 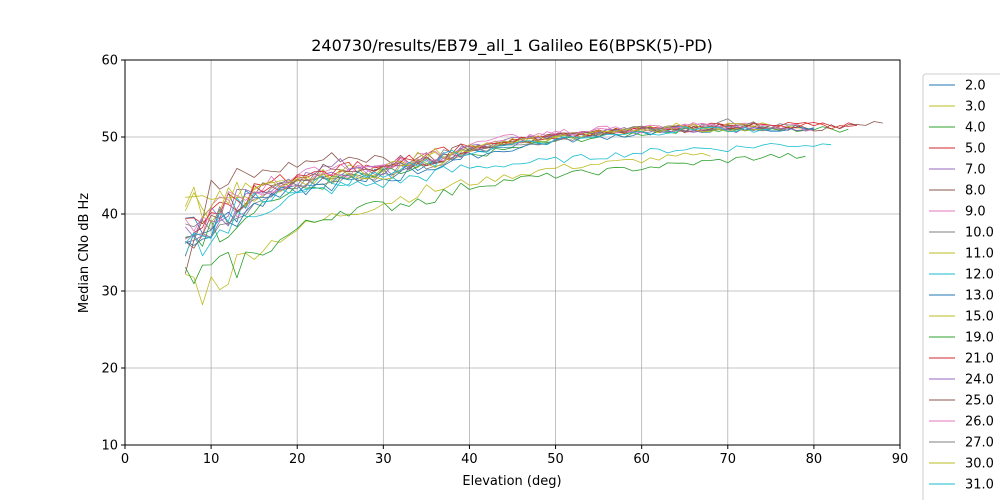 What do you see at coordinates (211, 459) in the screenshot?
I see `x-tick-label: 10` at bounding box center [211, 459].